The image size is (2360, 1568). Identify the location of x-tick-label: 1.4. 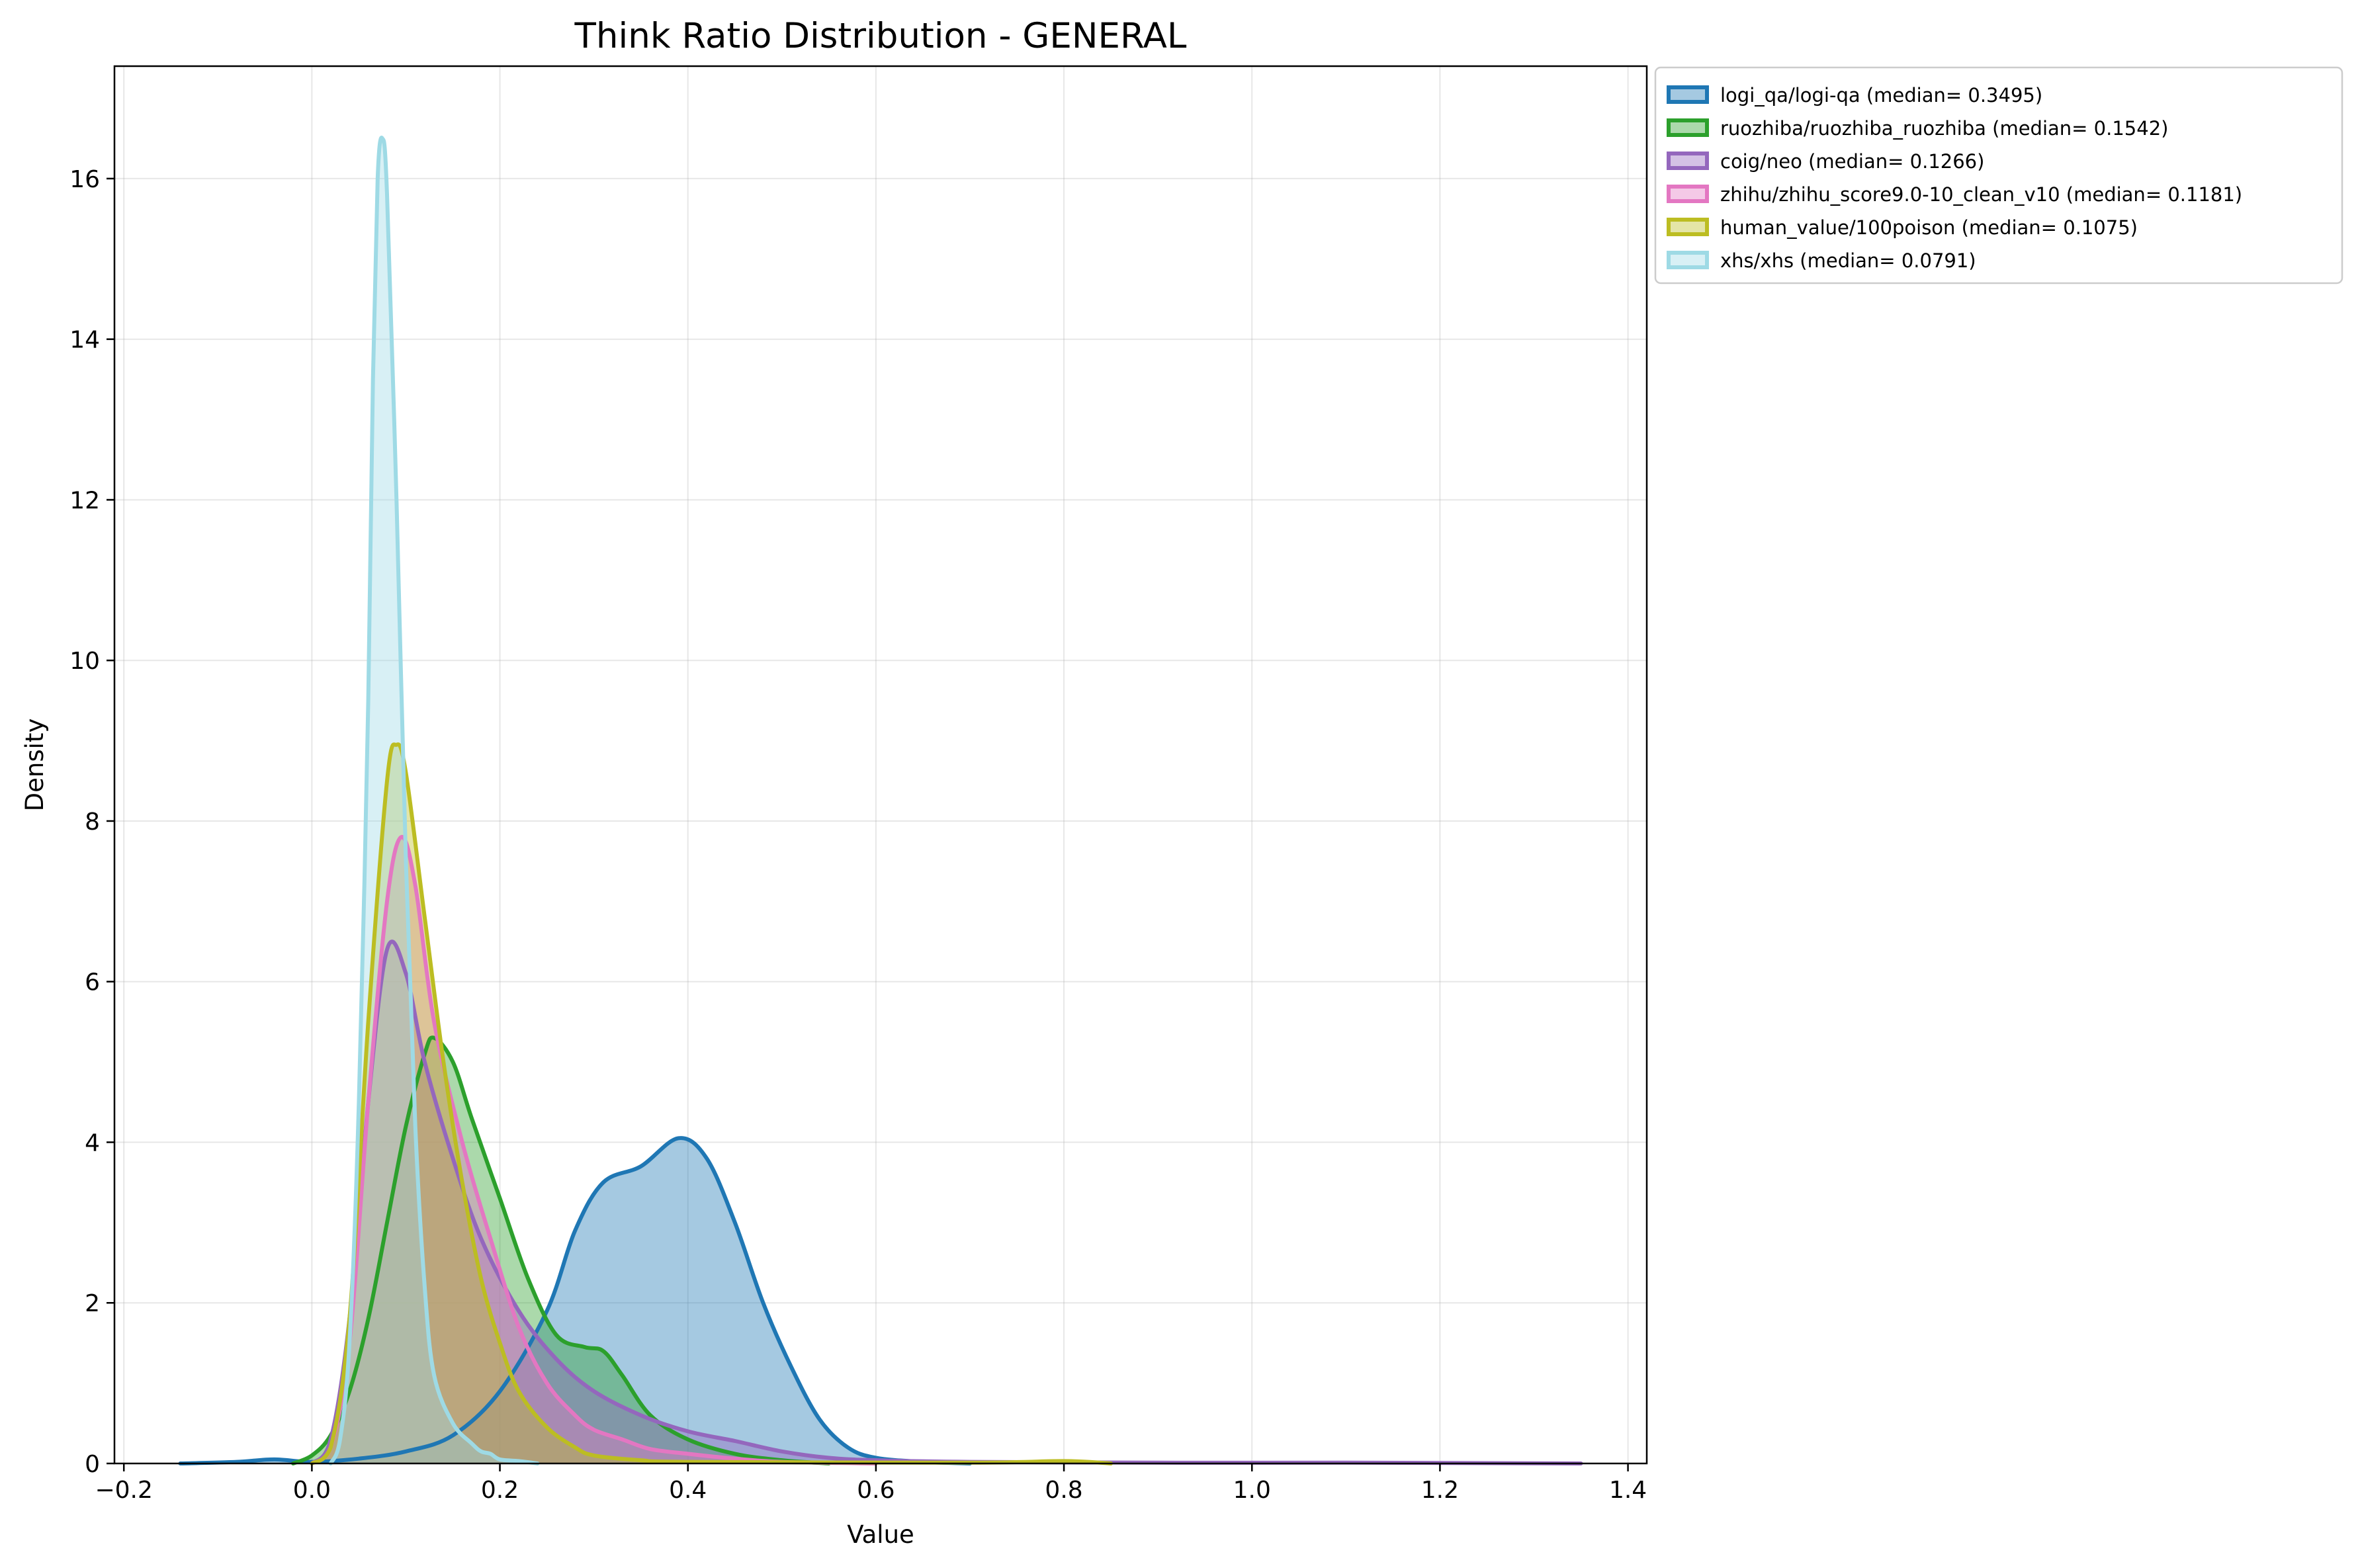
(1628, 1490).